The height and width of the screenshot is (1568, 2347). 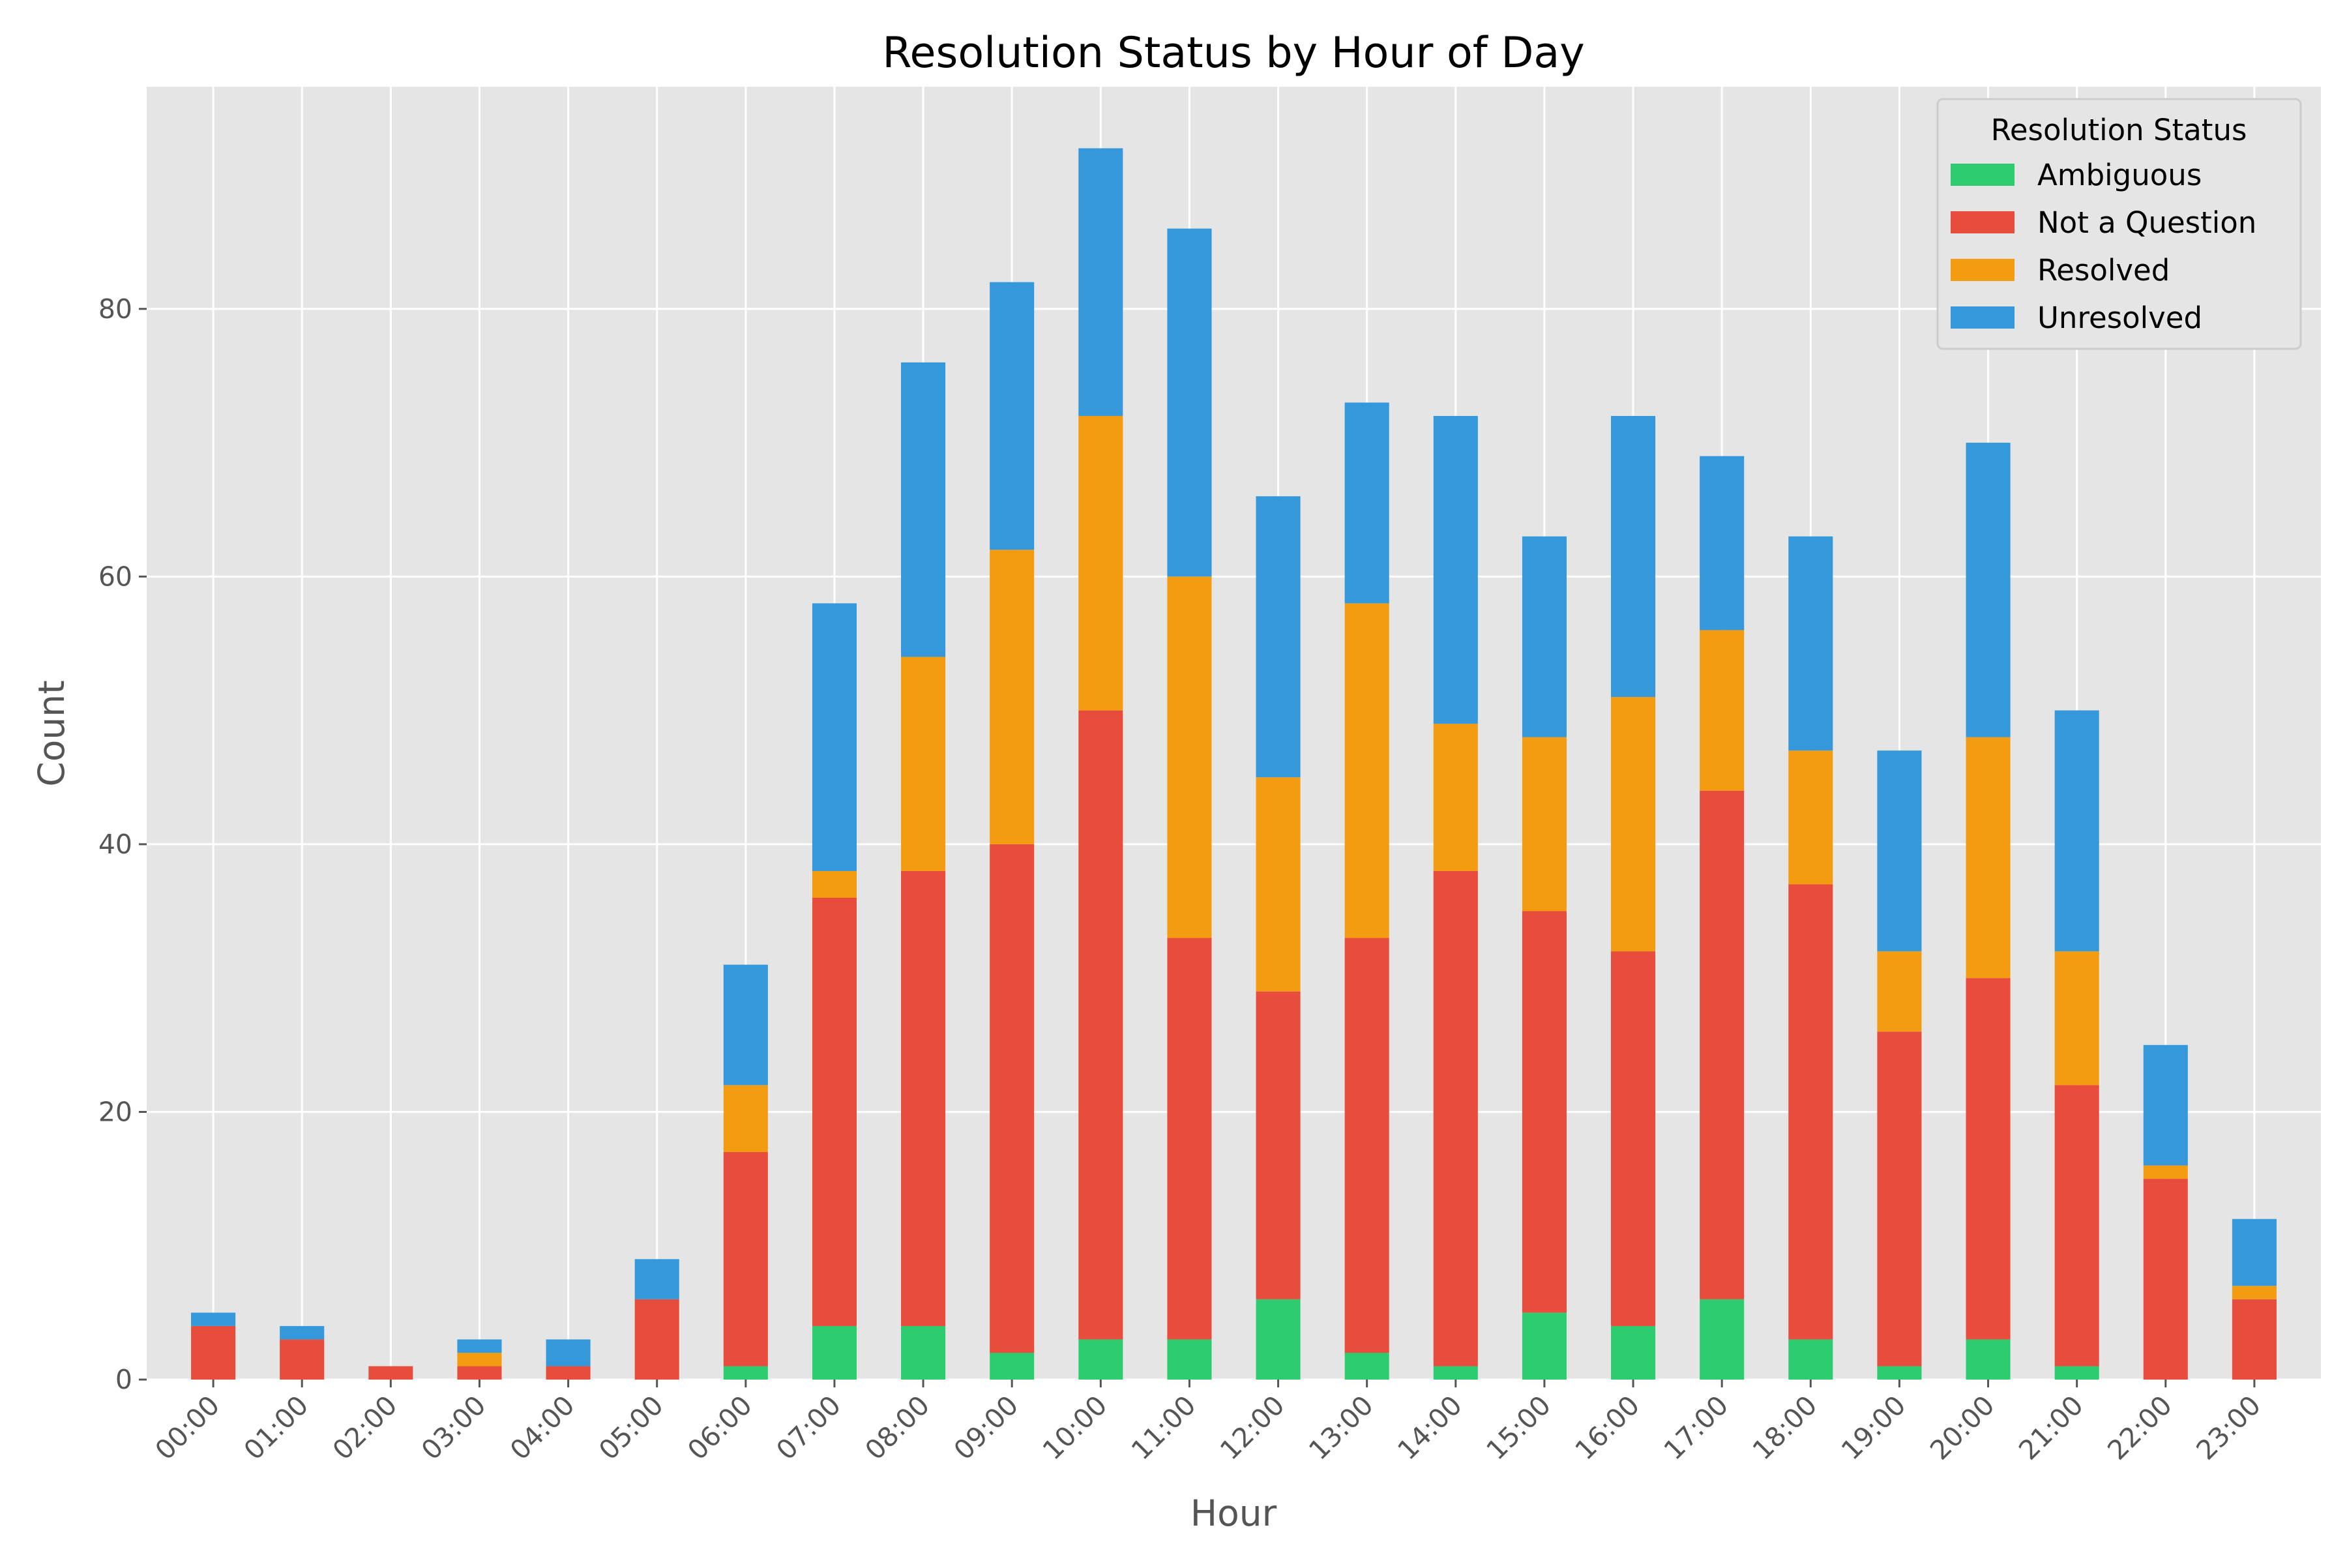 What do you see at coordinates (123, 1379) in the screenshot?
I see `y-tick-label: 0` at bounding box center [123, 1379].